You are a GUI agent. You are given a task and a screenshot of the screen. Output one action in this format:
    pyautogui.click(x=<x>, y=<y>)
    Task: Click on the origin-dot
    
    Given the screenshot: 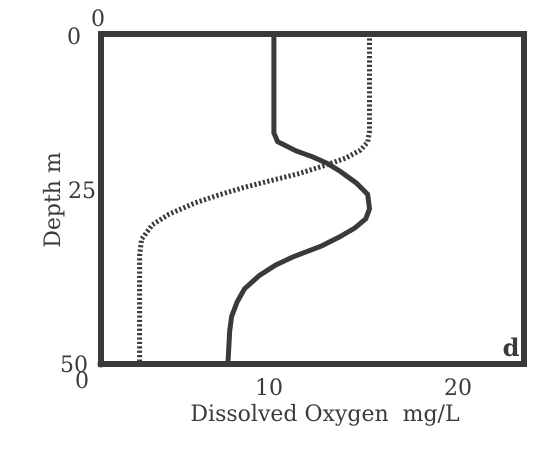 What is the action you would take?
    pyautogui.click(x=101, y=364)
    